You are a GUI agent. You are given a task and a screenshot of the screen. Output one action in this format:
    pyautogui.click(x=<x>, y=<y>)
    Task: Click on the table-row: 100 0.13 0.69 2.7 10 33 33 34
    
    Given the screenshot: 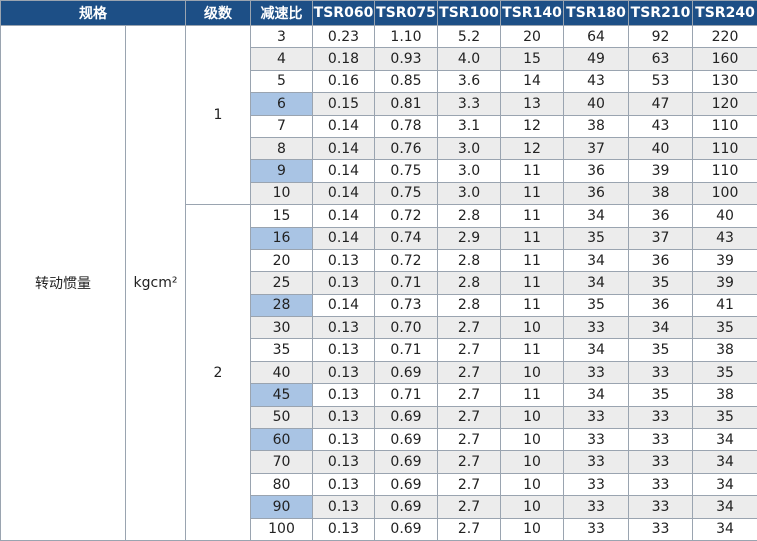 What is the action you would take?
    pyautogui.click(x=379, y=529)
    